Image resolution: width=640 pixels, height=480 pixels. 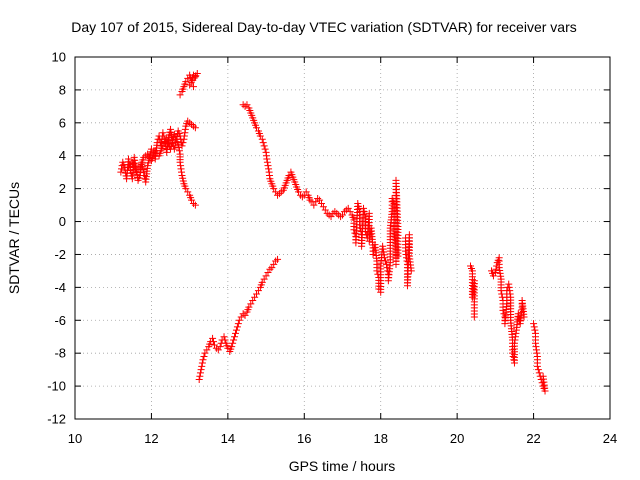 What do you see at coordinates (151, 438) in the screenshot?
I see `x-tick-label: 12` at bounding box center [151, 438].